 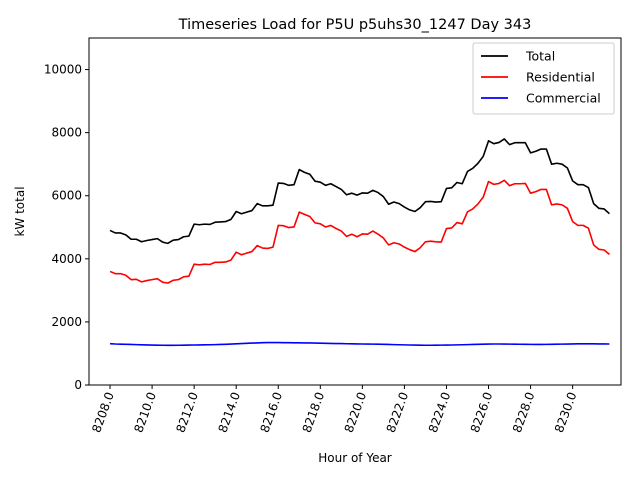 What do you see at coordinates (359, 344) in the screenshot?
I see `series-line-commercial` at bounding box center [359, 344].